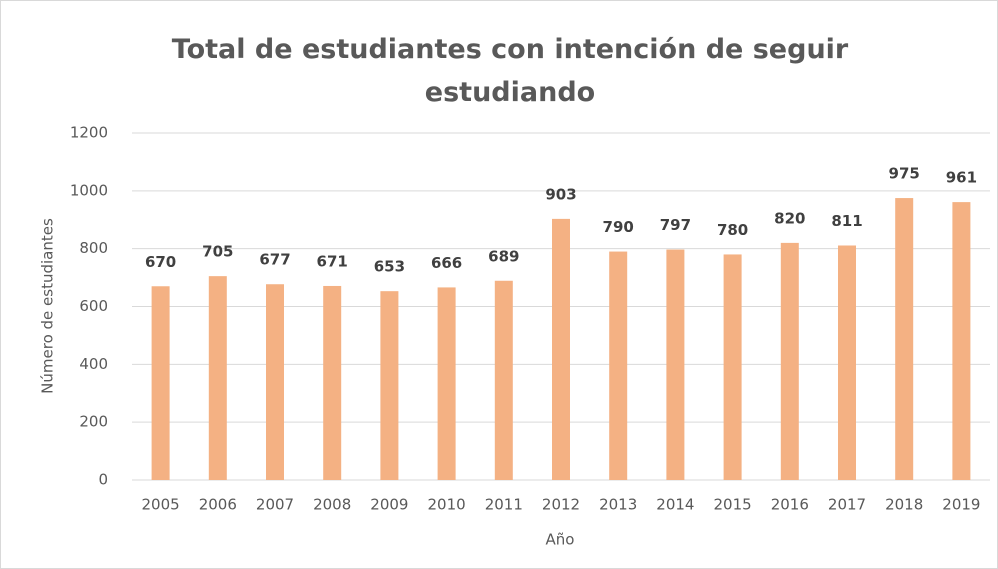 This screenshot has width=998, height=569. What do you see at coordinates (447, 505) in the screenshot?
I see `x-tick-label: 2010` at bounding box center [447, 505].